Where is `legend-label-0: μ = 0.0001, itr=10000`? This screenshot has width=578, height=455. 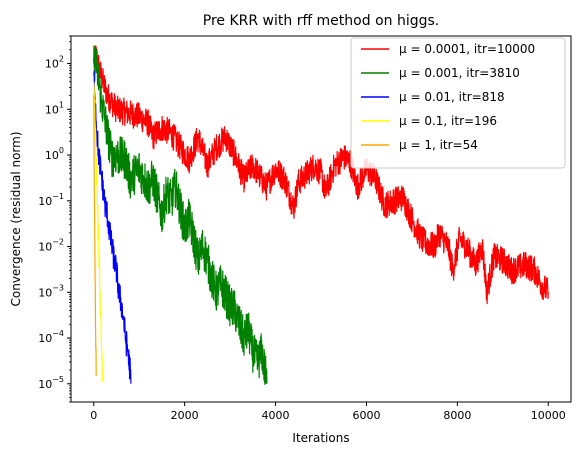 legend-label-0: μ = 0.0001, itr=10000 is located at coordinates (467, 49).